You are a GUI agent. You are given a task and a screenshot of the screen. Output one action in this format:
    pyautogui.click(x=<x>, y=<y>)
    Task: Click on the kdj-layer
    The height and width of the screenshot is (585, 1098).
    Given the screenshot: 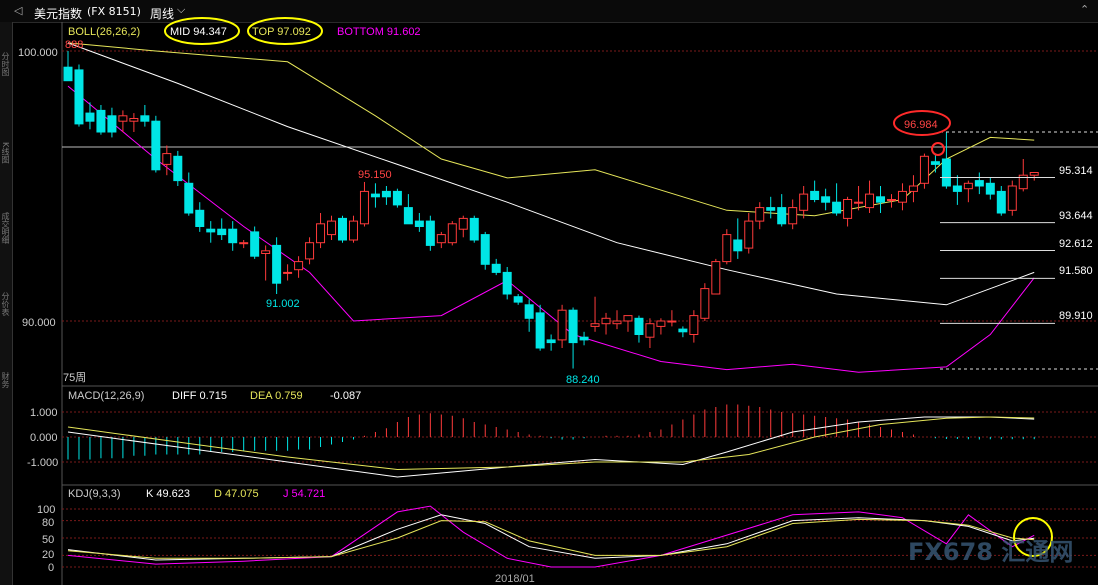 What is the action you would take?
    pyautogui.click(x=551, y=536)
    